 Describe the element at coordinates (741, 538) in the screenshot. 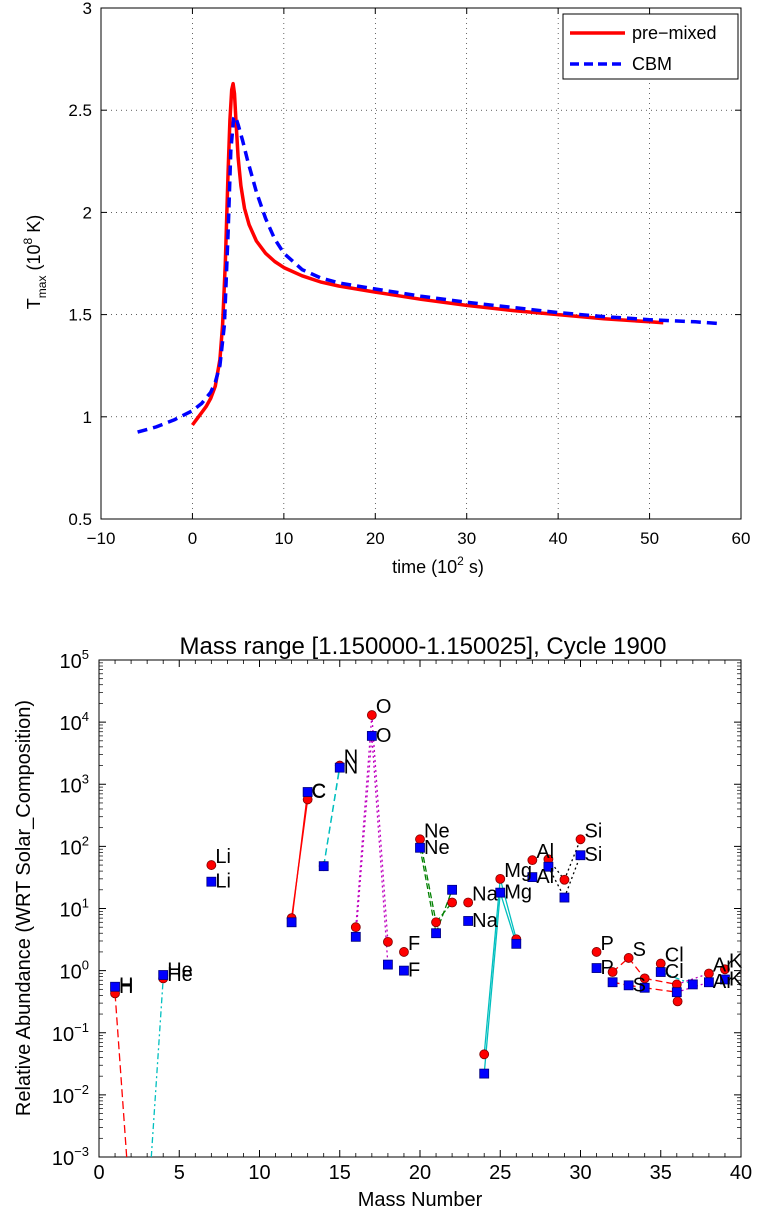

I see `x-tick-label: 60` at that location.